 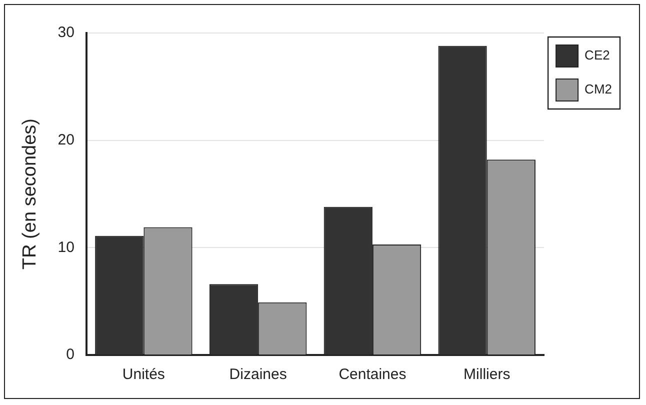 I want to click on x-tick-label: Dizaines, so click(x=258, y=375).